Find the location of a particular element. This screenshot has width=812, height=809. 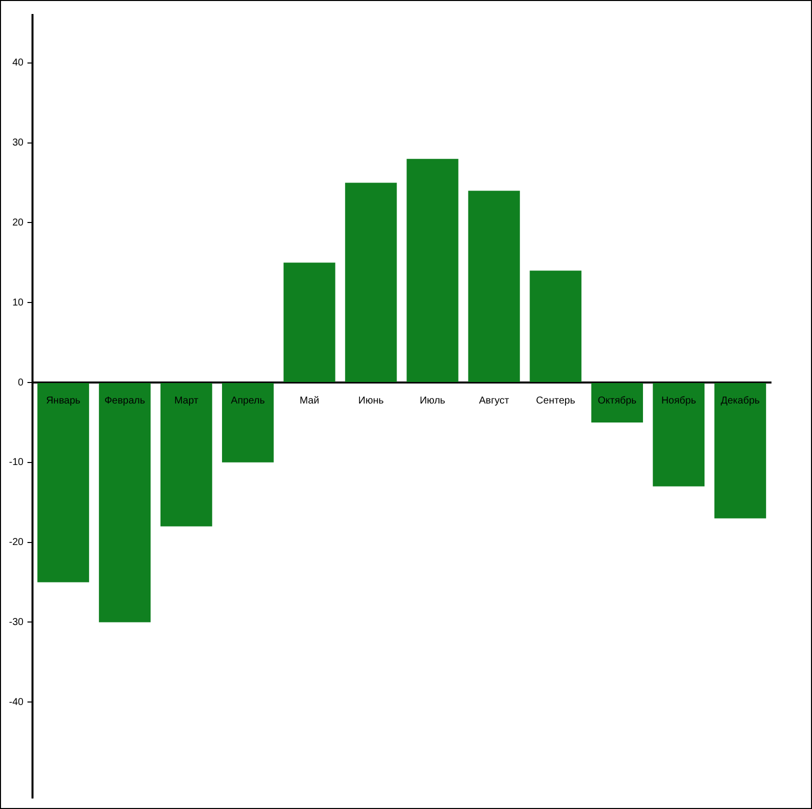

x-tick-label: Май is located at coordinates (310, 400).